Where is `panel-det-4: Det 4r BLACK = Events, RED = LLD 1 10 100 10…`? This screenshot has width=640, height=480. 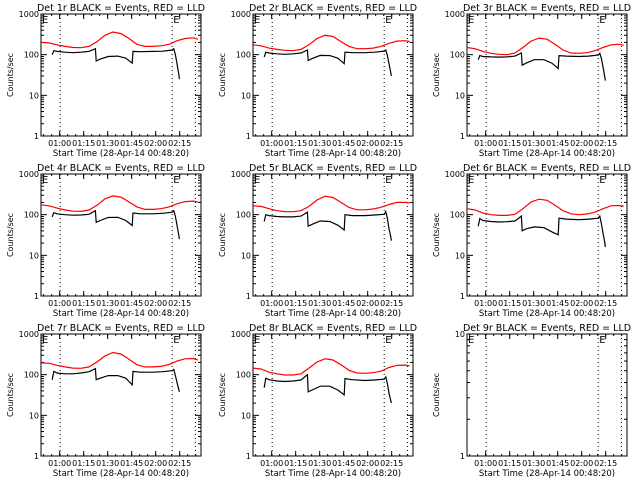
panel-det-4: Det 4r BLACK = Events, RED = LLD 1 10 100 10… is located at coordinates (105, 241).